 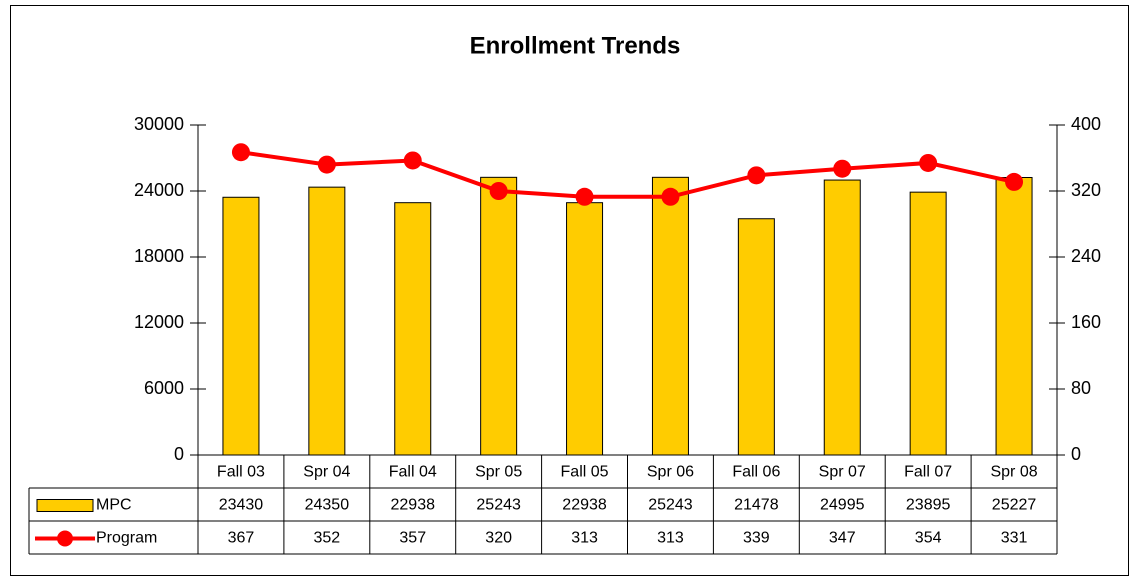 What do you see at coordinates (627, 174) in the screenshot?
I see `line` at bounding box center [627, 174].